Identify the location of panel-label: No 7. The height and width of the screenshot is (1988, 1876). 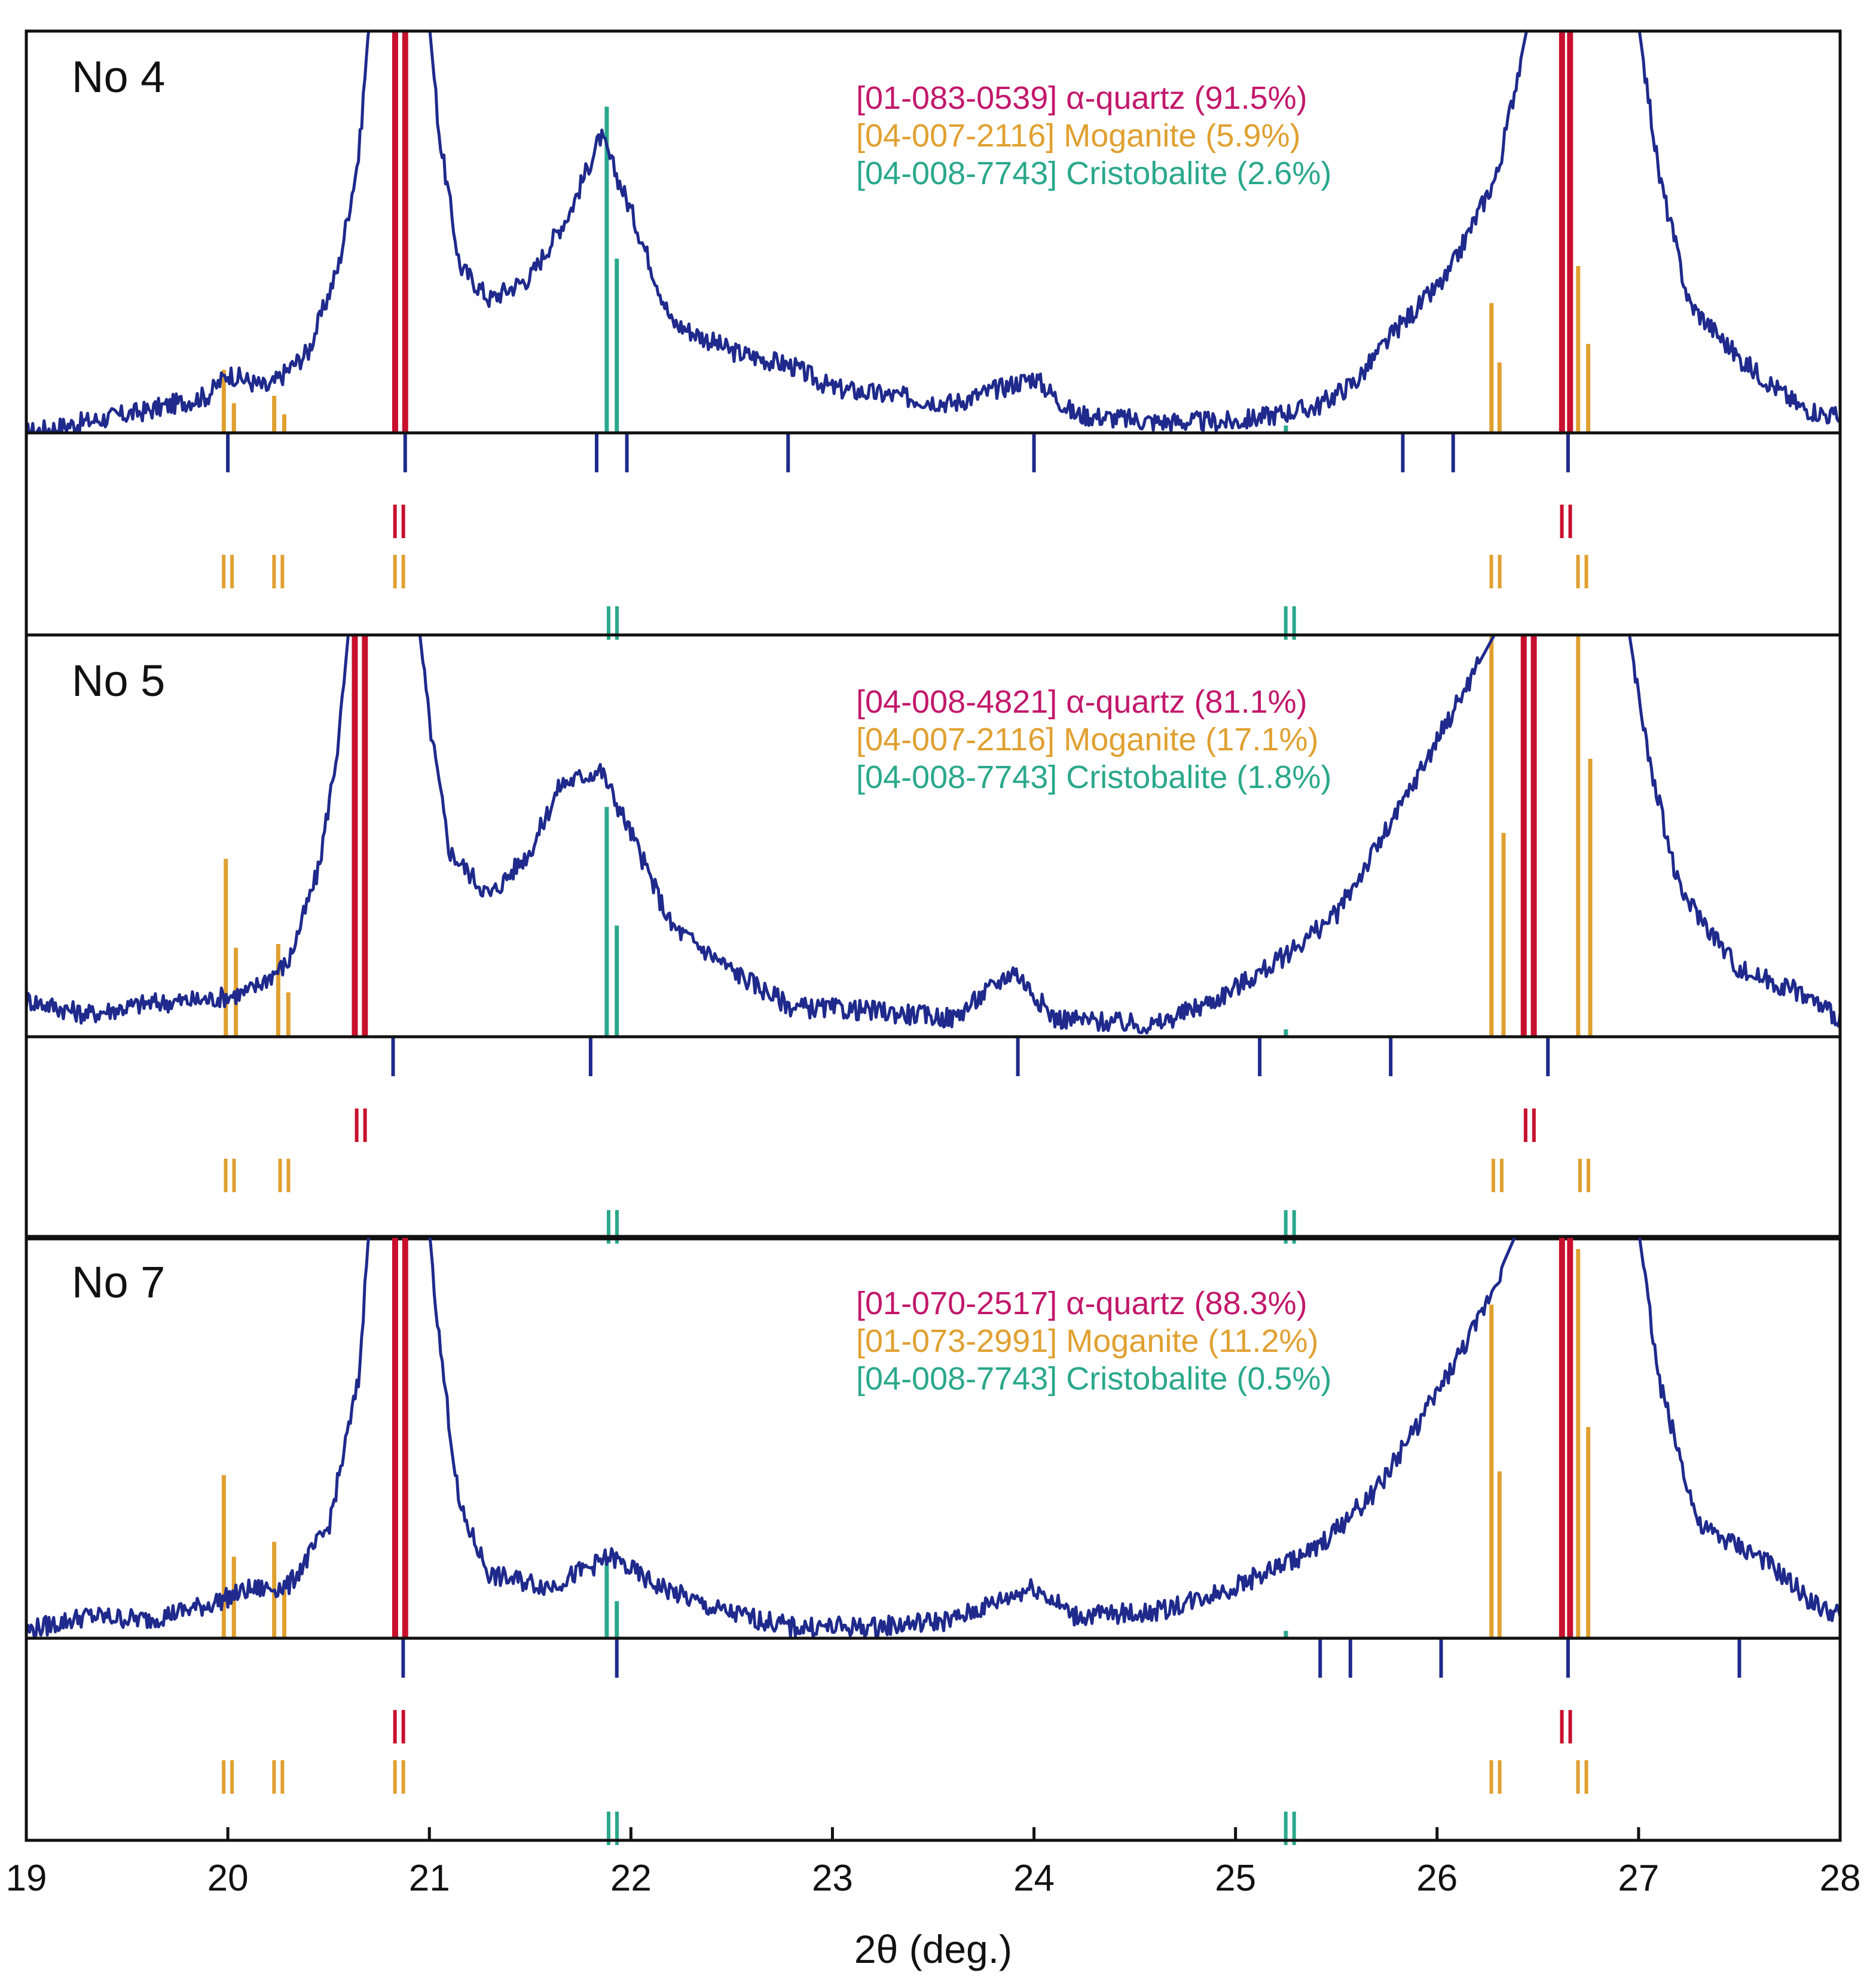
(119, 1282).